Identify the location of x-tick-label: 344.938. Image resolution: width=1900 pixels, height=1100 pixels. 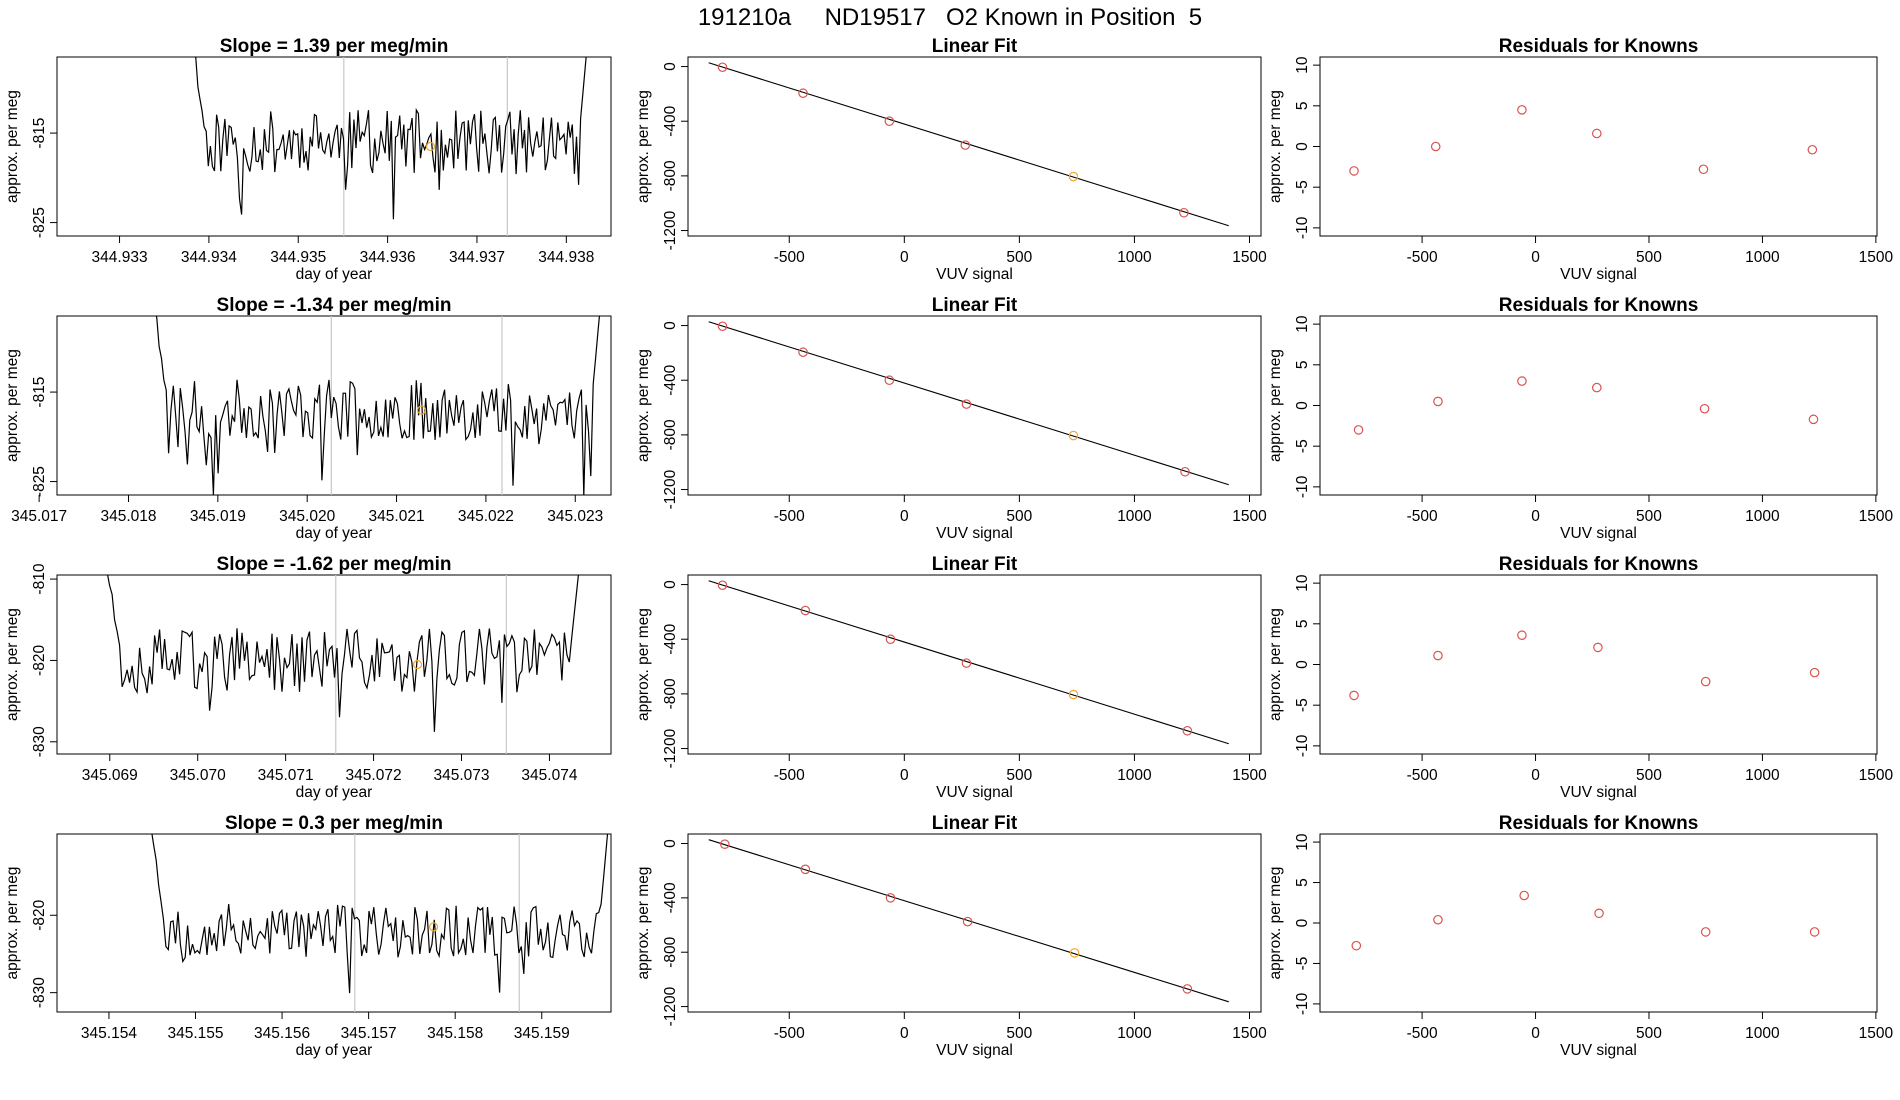
(566, 257).